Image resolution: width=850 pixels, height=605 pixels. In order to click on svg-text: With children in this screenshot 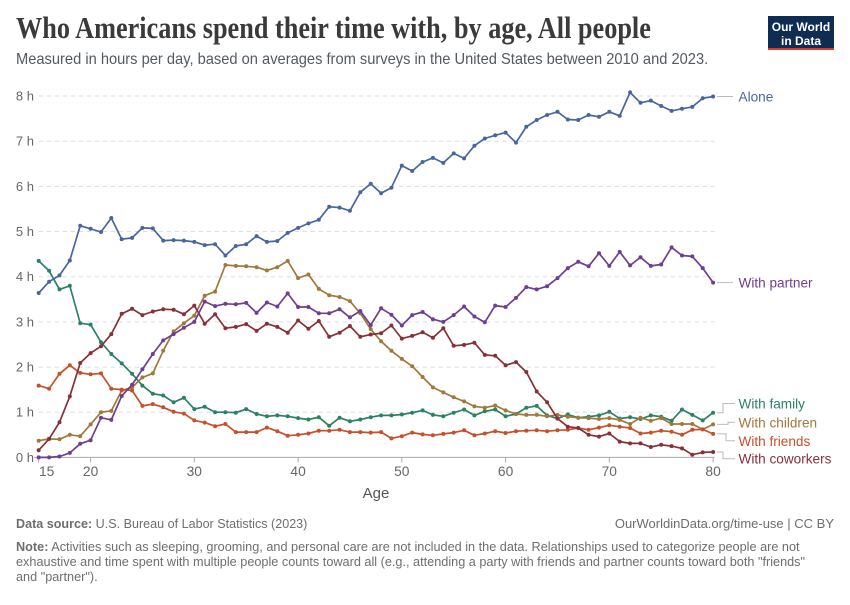, I will do `click(778, 422)`.